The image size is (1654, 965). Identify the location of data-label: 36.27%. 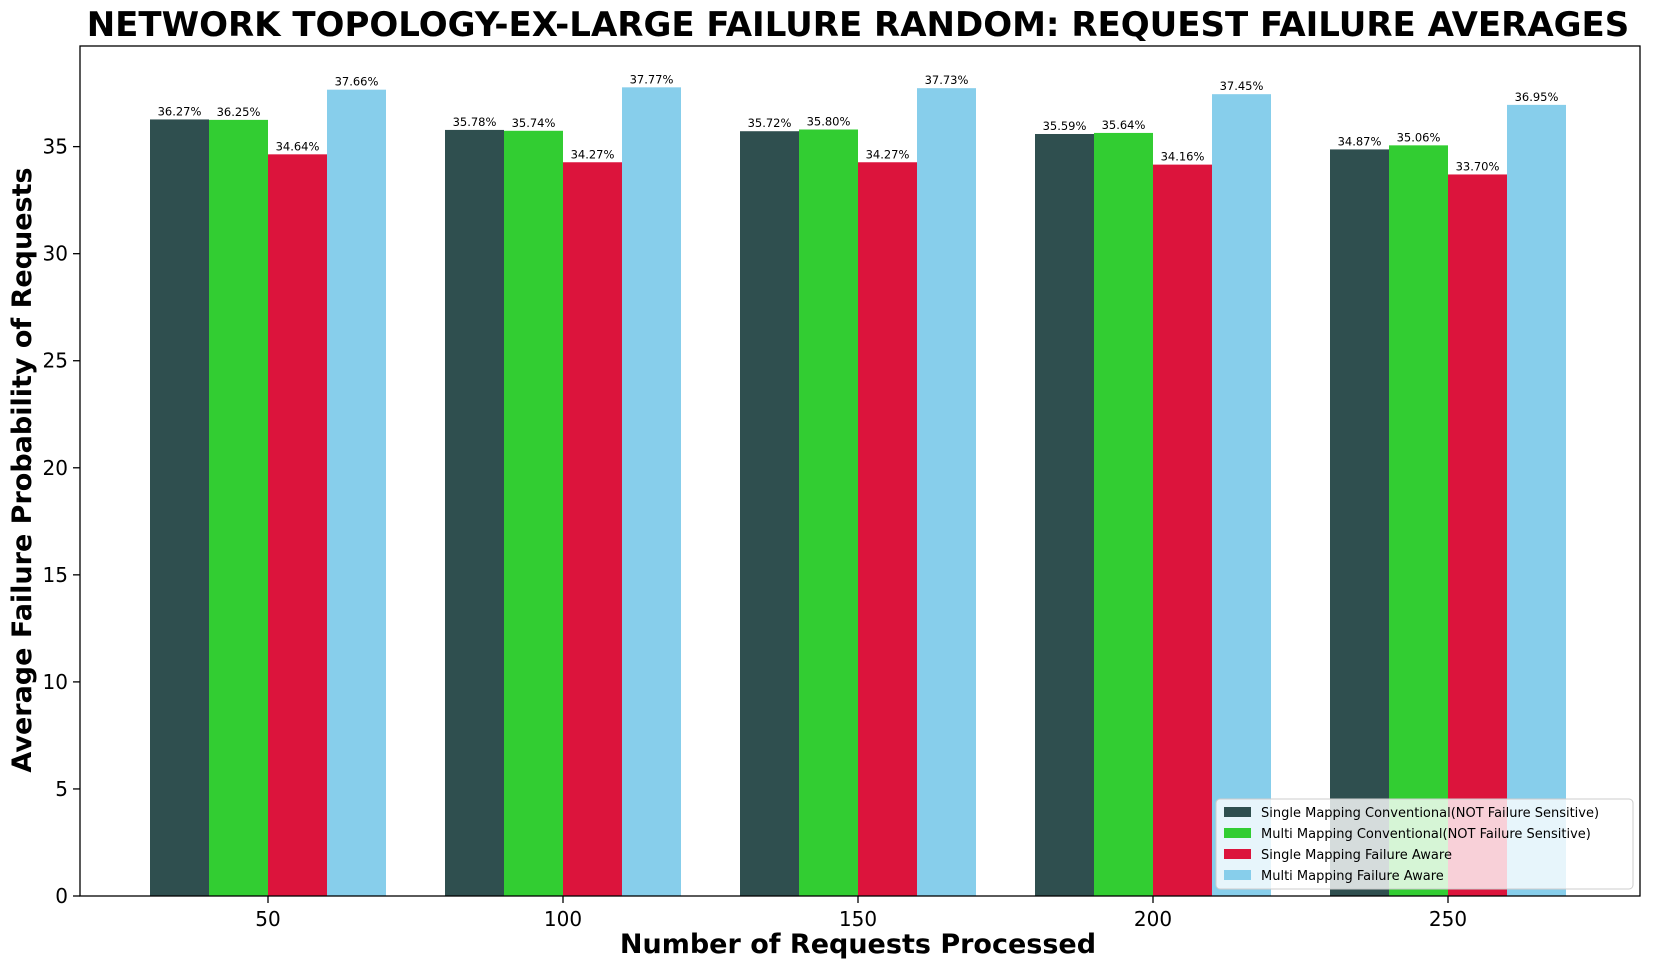
(180, 111).